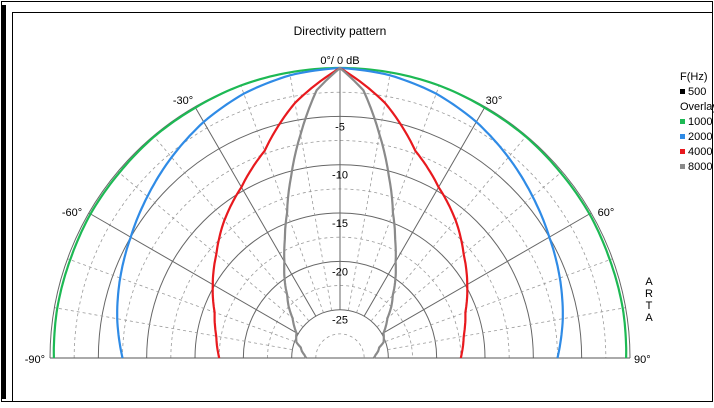  What do you see at coordinates (339, 61) in the screenshot?
I see `angle-tick-label: 0°/ 0 dB` at bounding box center [339, 61].